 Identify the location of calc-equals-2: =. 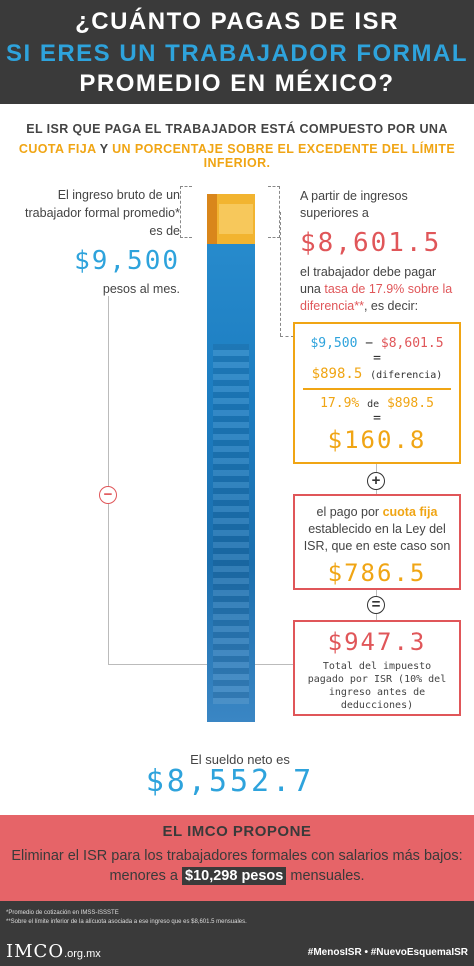
(377, 418).